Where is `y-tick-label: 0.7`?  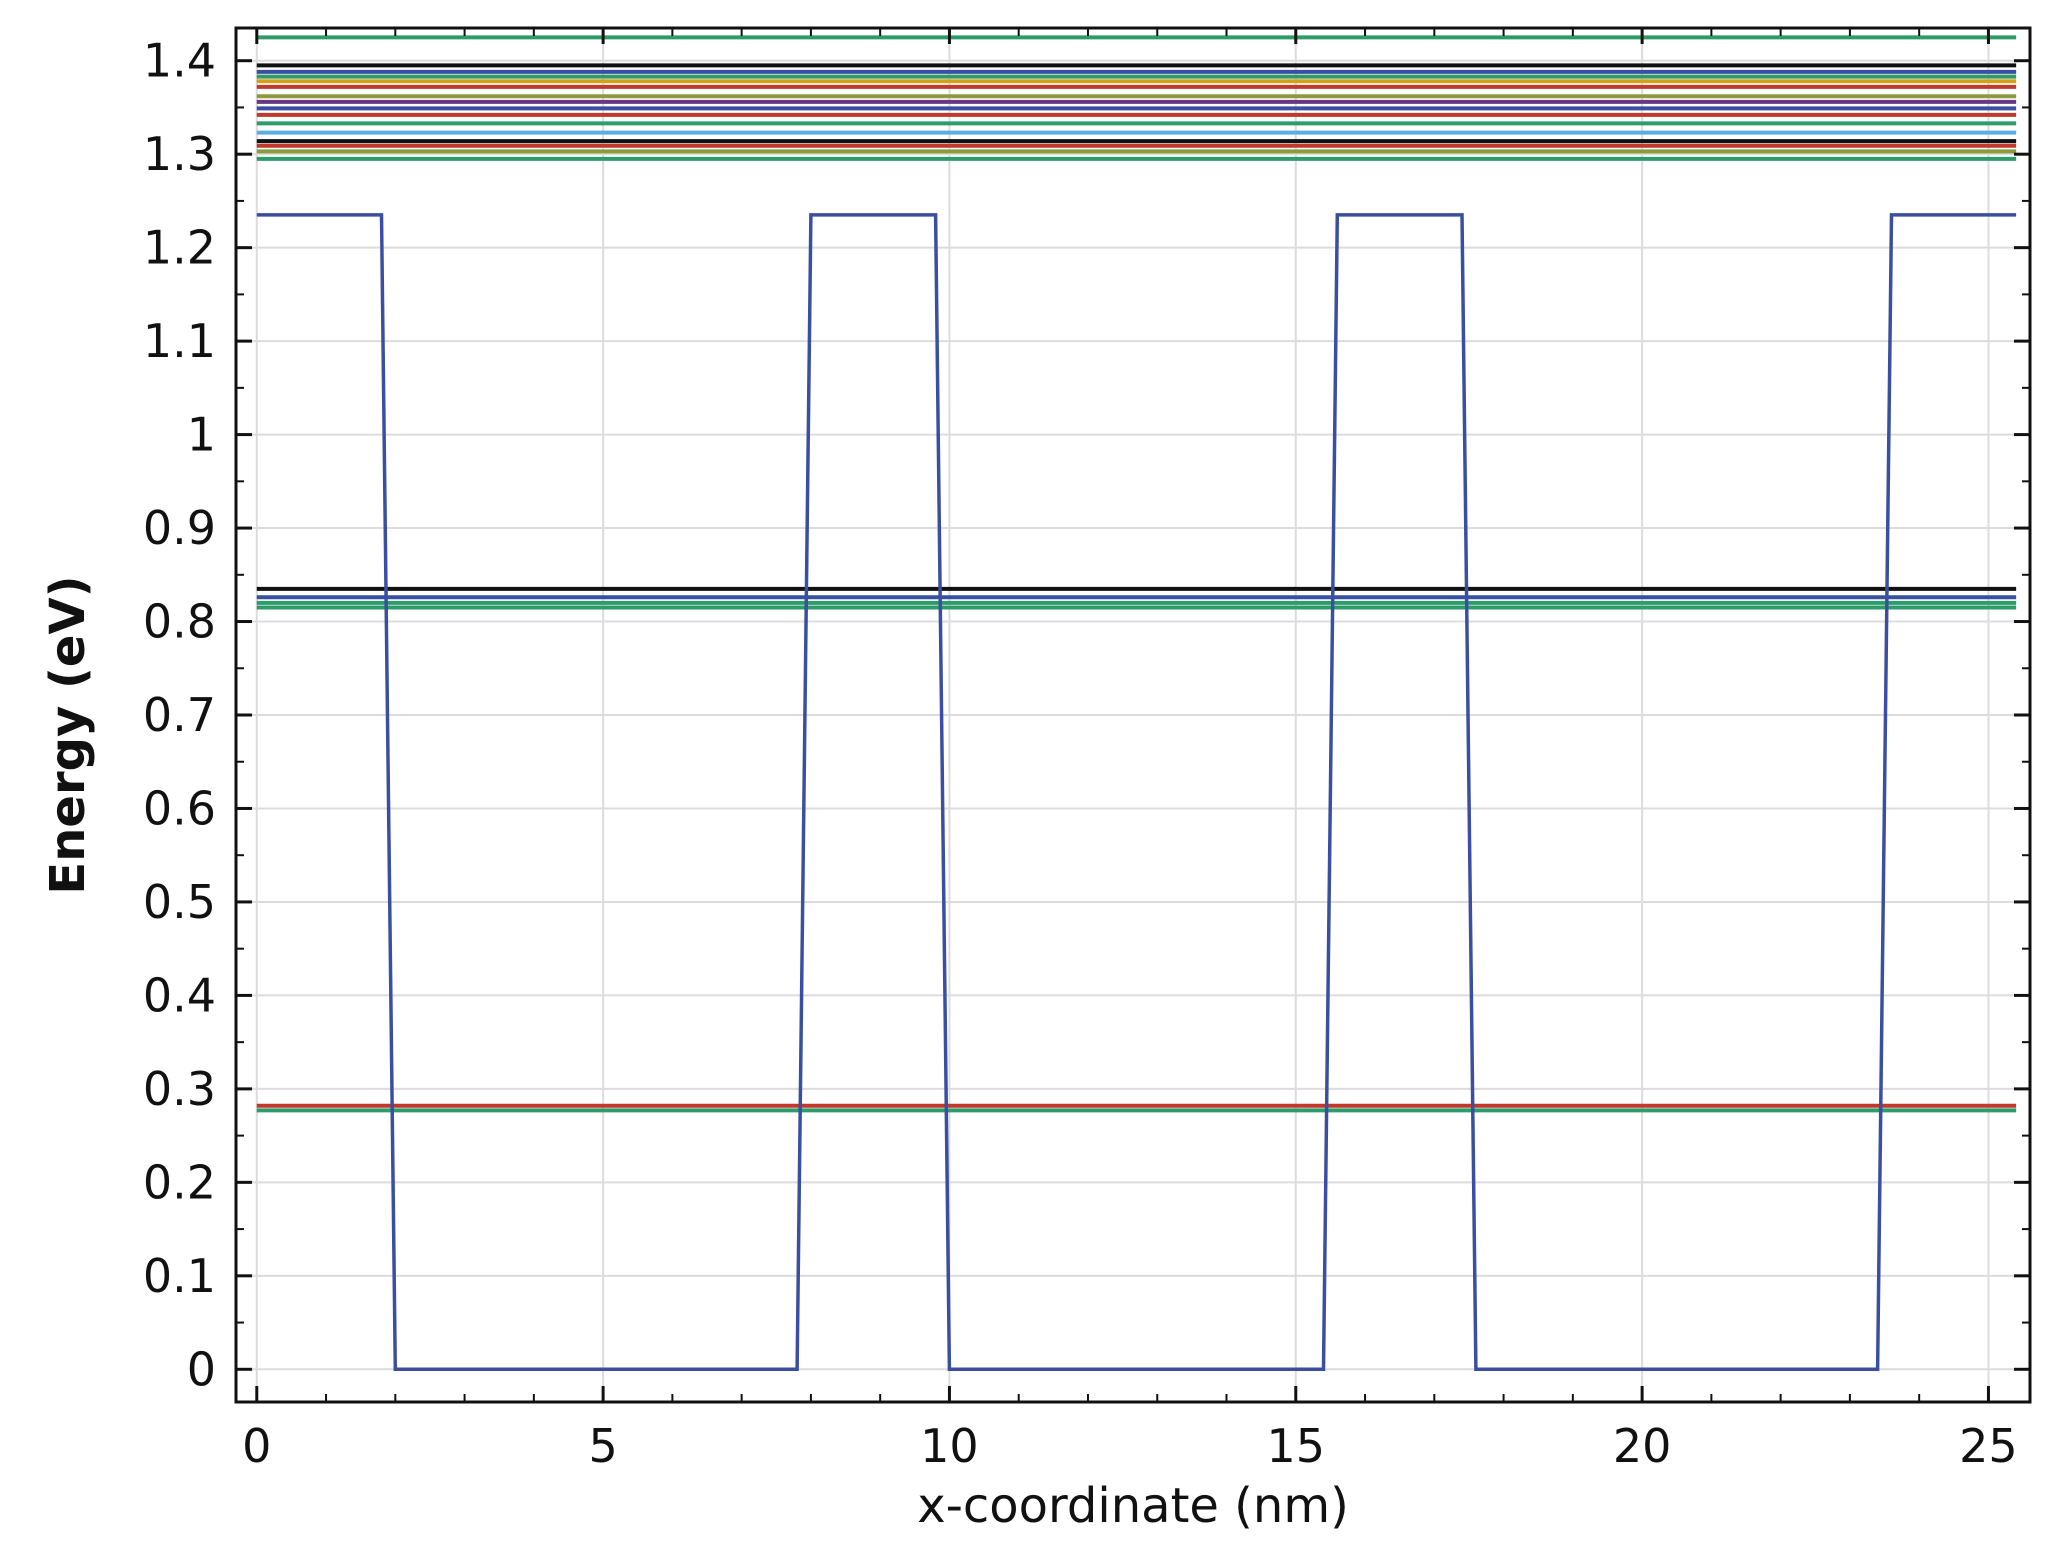
y-tick-label: 0.7 is located at coordinates (179, 715).